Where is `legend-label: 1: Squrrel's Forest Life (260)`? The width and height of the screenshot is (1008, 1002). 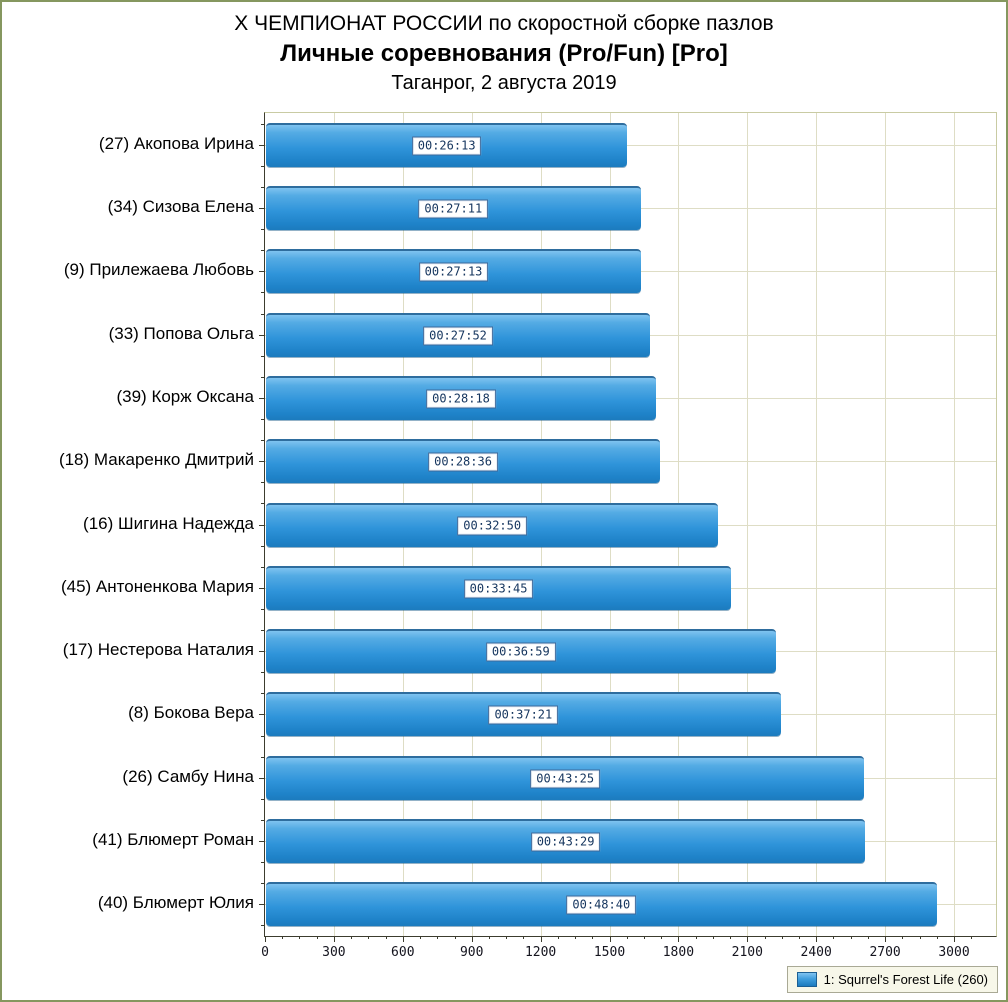
legend-label: 1: Squrrel's Forest Life (260) is located at coordinates (905, 979).